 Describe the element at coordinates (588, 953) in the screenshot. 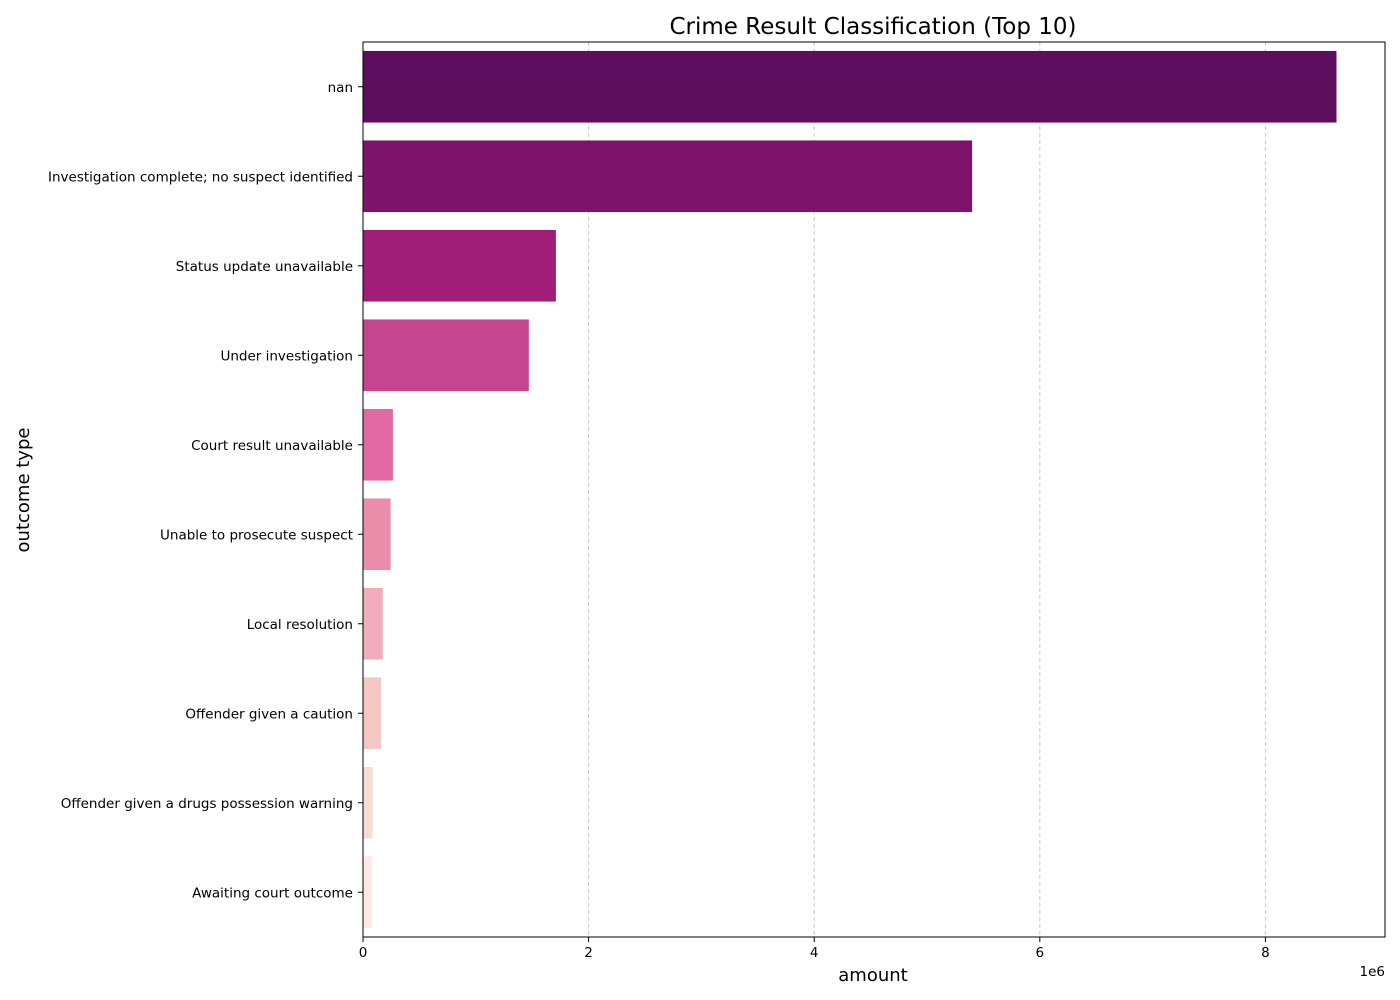

I see `x-tick-label: 2` at that location.